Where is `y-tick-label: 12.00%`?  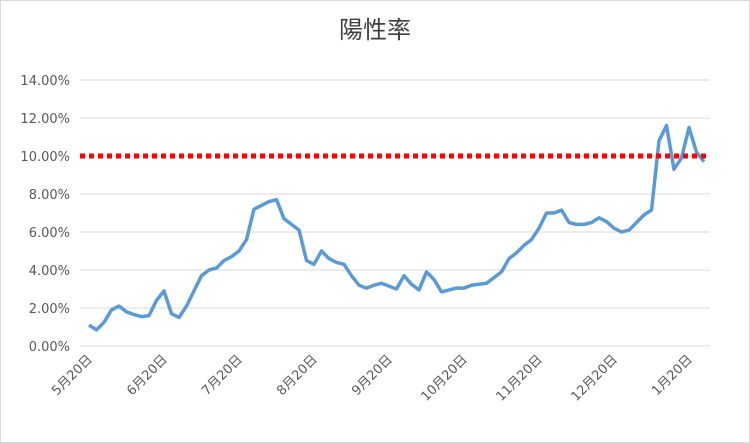
y-tick-label: 12.00% is located at coordinates (45, 119).